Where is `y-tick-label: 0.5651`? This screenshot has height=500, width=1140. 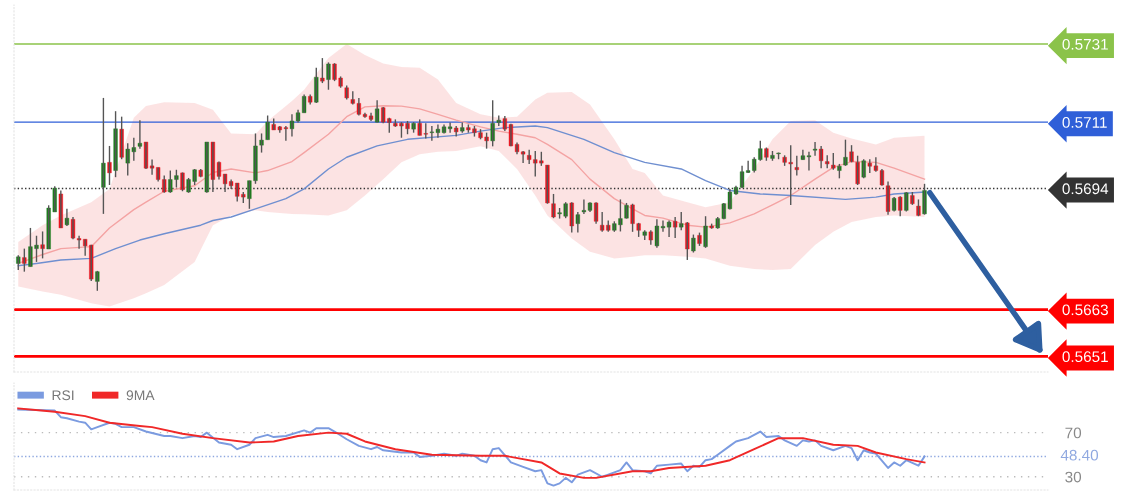 y-tick-label: 0.5651 is located at coordinates (1085, 357).